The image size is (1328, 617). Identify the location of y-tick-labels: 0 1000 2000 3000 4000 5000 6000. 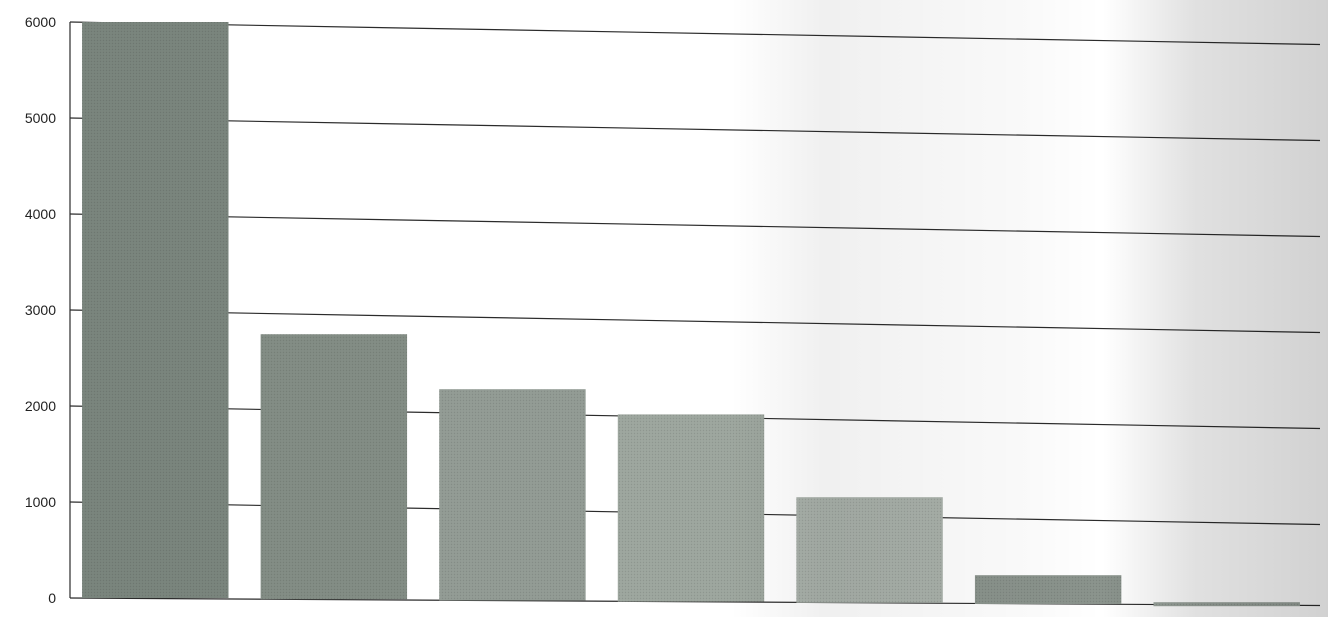
(40, 310).